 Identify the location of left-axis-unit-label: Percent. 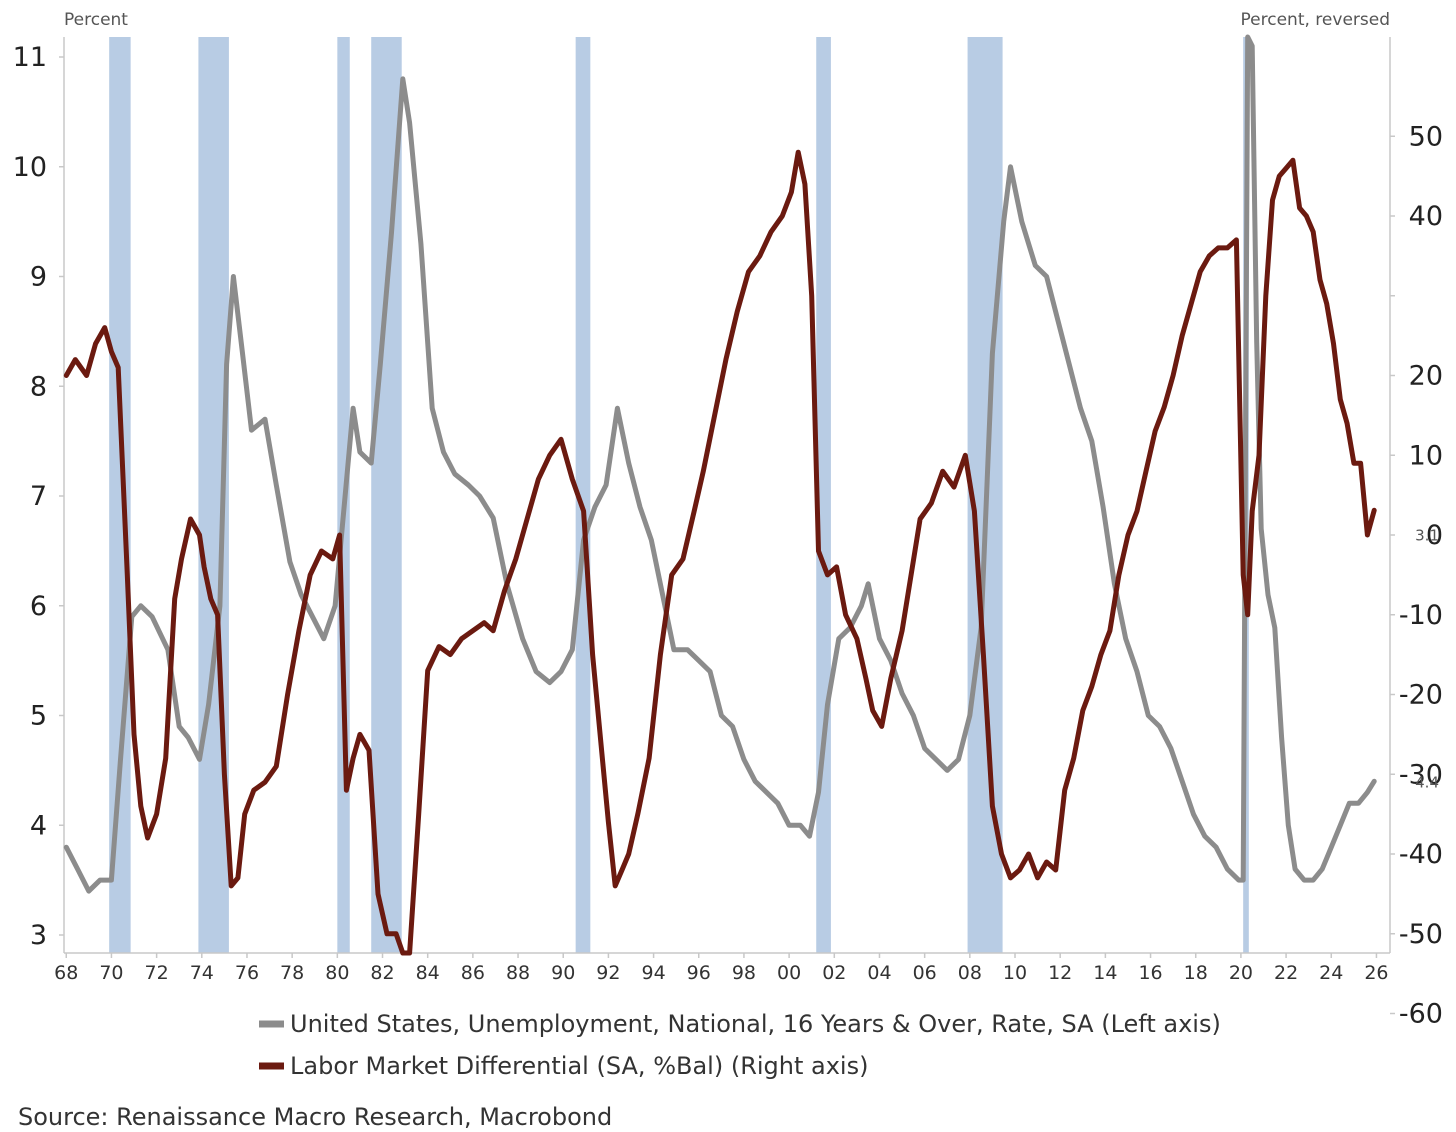
(96, 20).